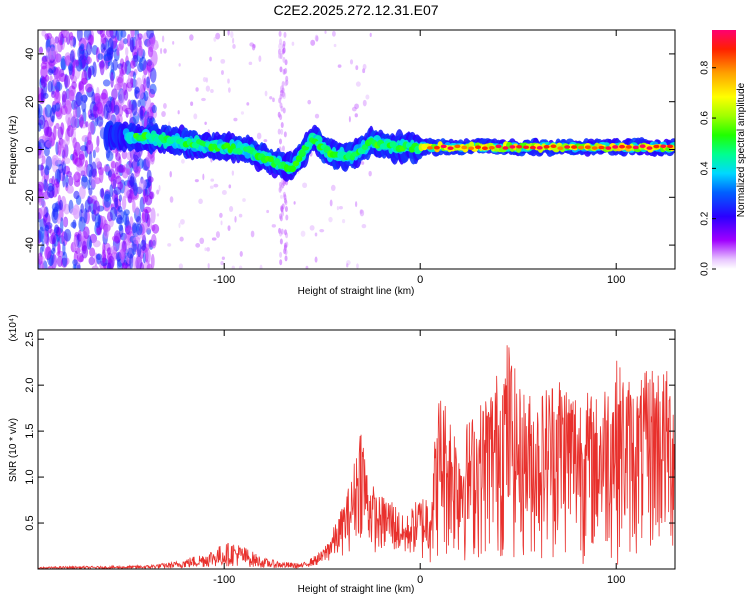  I want to click on snr-multiplier-label: (x10⁴), so click(13, 327).